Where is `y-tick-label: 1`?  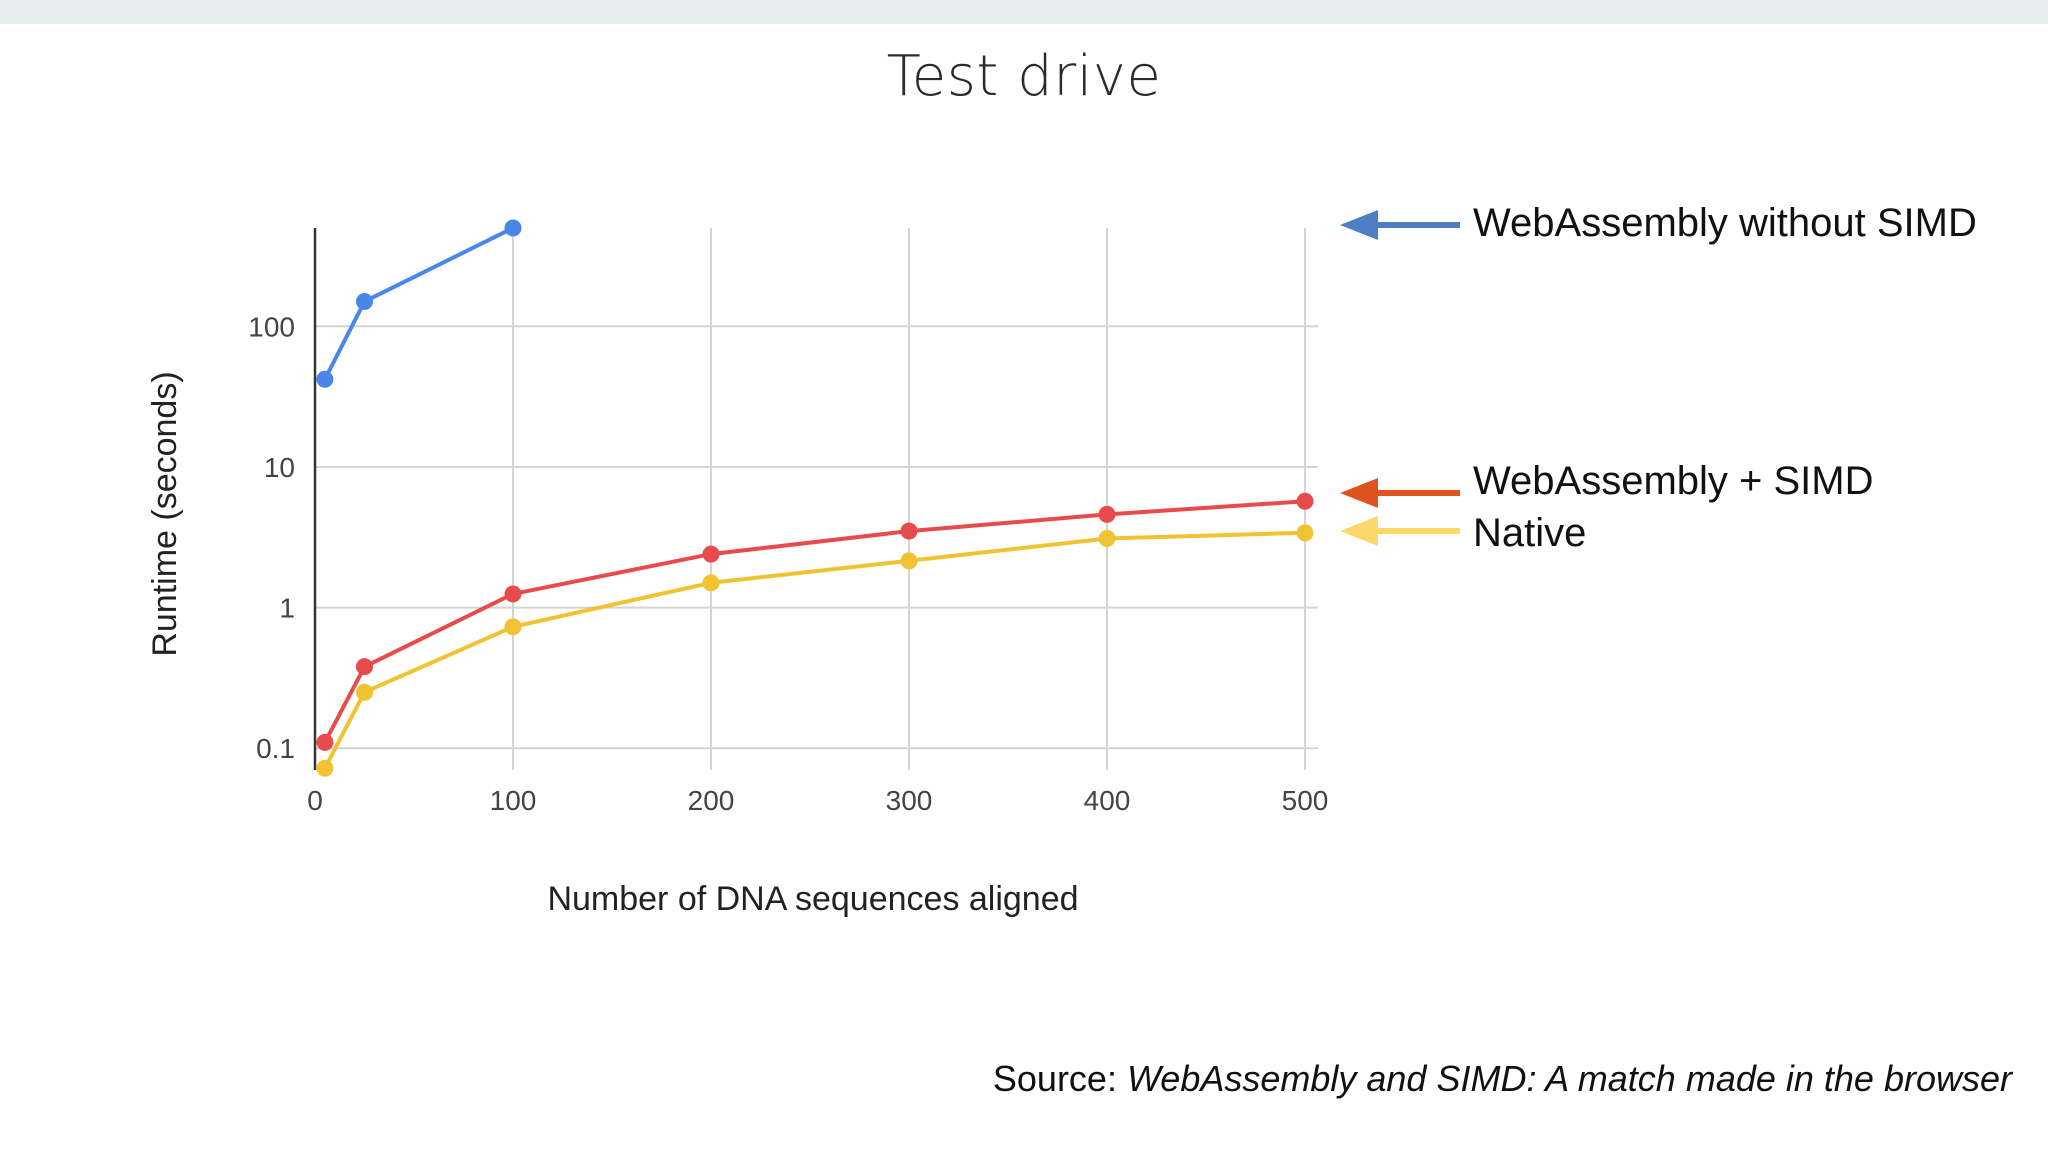 y-tick-label: 1 is located at coordinates (287, 608).